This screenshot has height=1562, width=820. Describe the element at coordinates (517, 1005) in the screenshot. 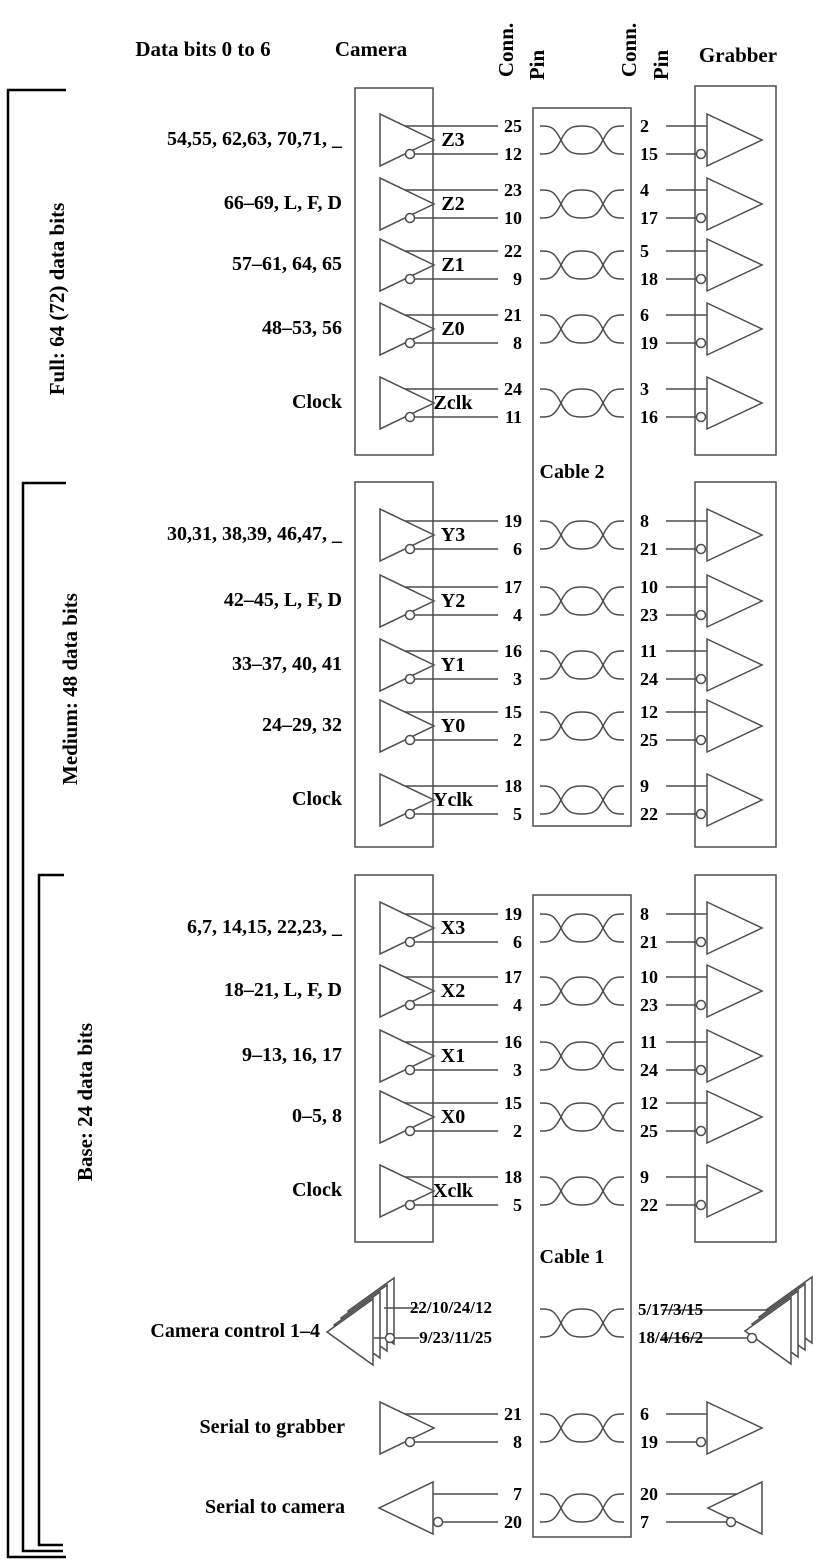

I see `camera-pin: 4` at that location.